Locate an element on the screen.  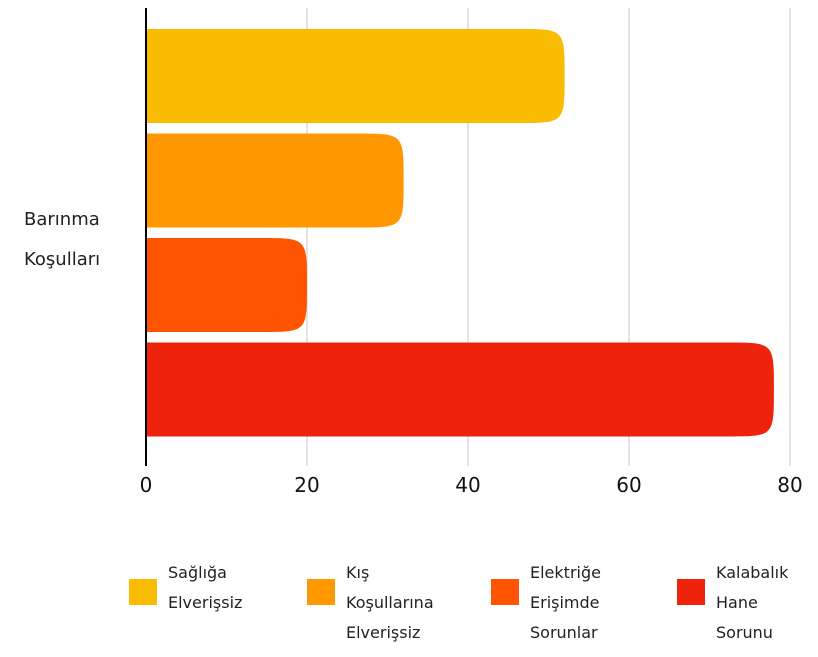
x-tick-label: 80 is located at coordinates (789, 485).